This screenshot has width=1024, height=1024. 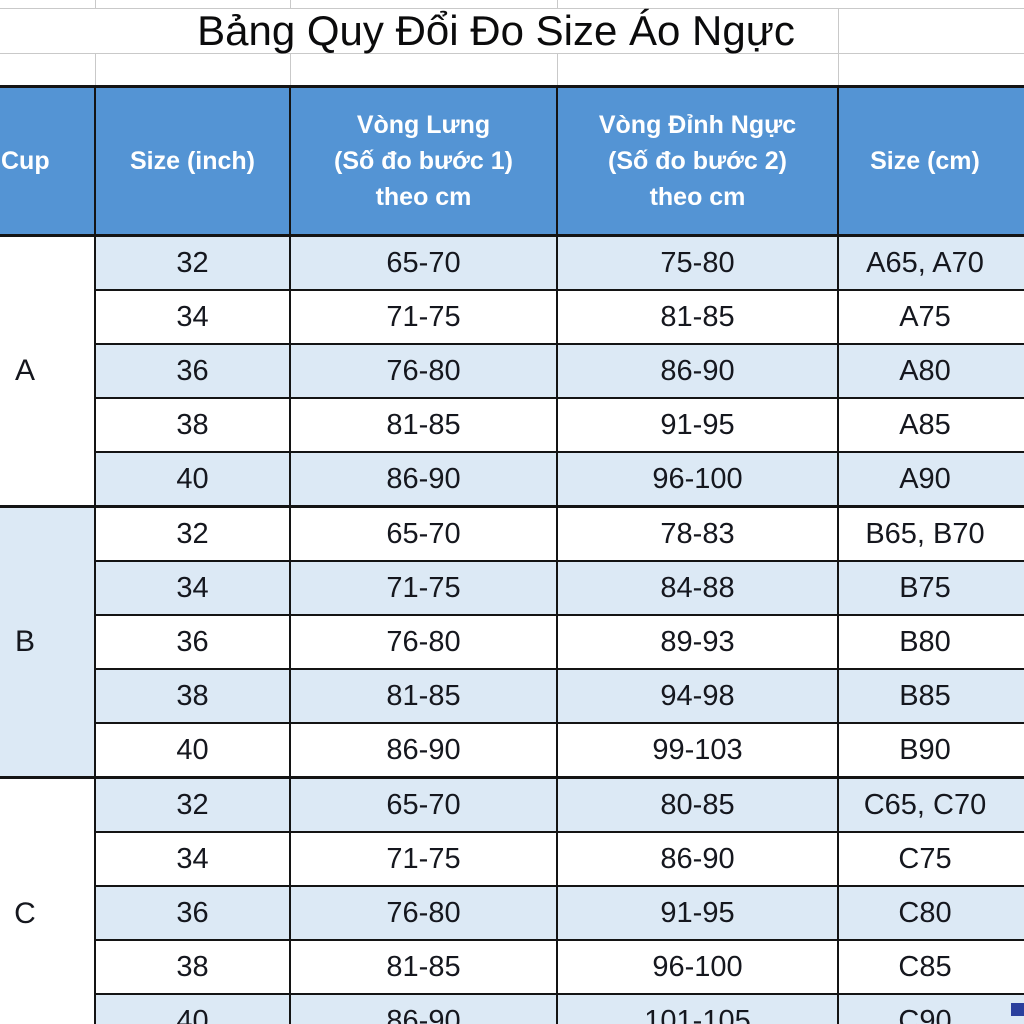 I want to click on table-row: 34 71-75 86-90 C75, so click(x=512, y=859).